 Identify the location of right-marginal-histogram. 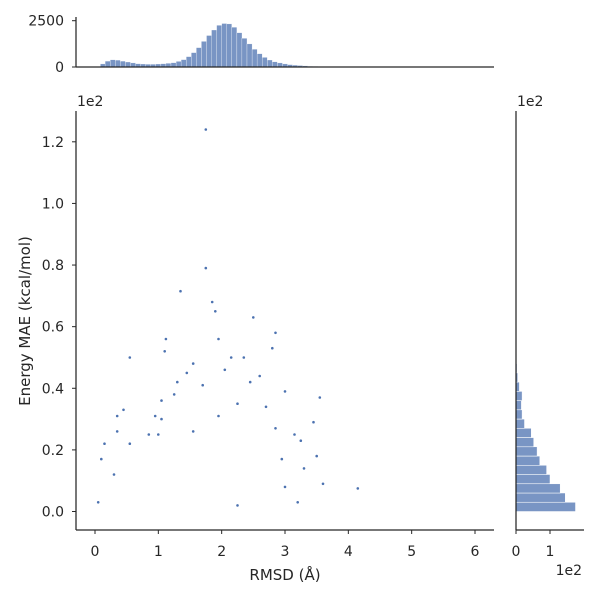
(545, 428).